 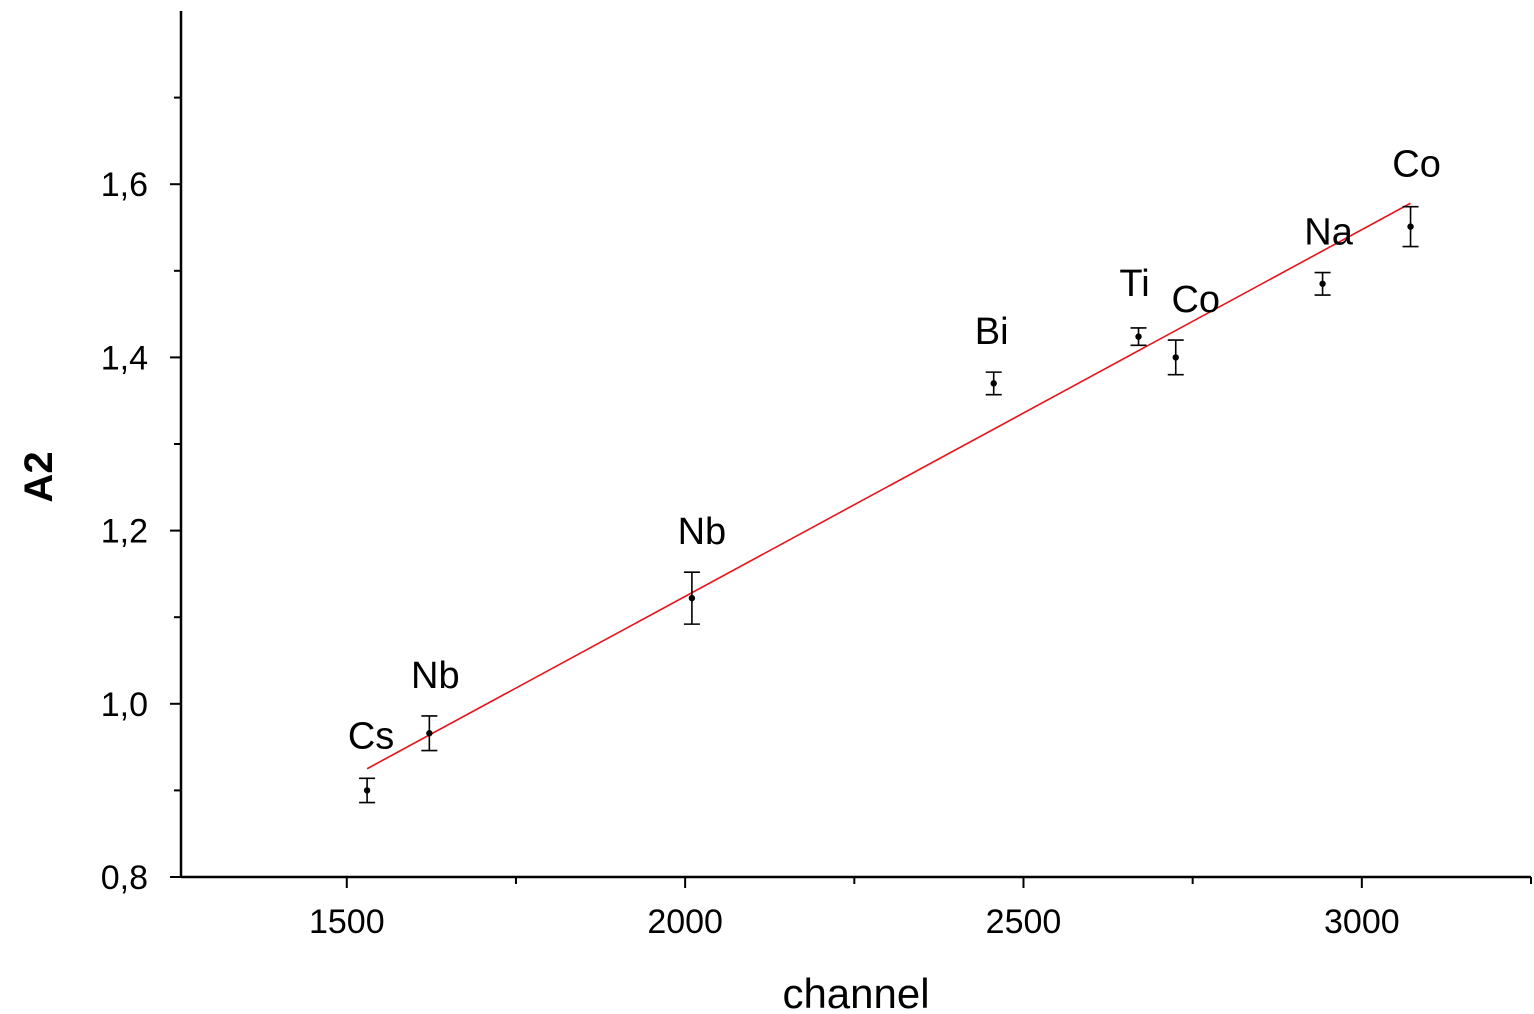 What do you see at coordinates (124, 185) in the screenshot?
I see `y-tick-label: 1,6` at bounding box center [124, 185].